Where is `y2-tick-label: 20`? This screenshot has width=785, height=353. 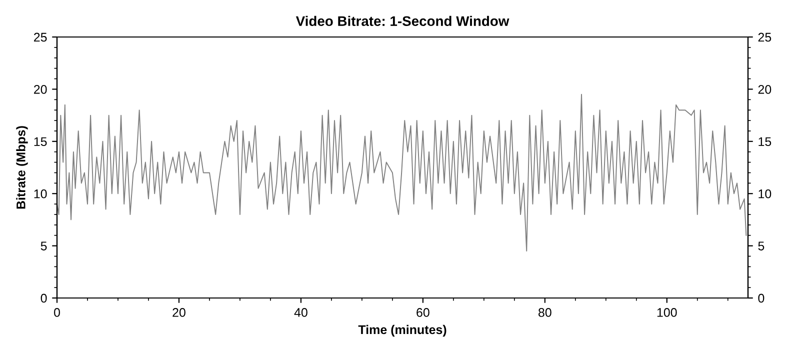
y2-tick-label: 20 is located at coordinates (765, 89).